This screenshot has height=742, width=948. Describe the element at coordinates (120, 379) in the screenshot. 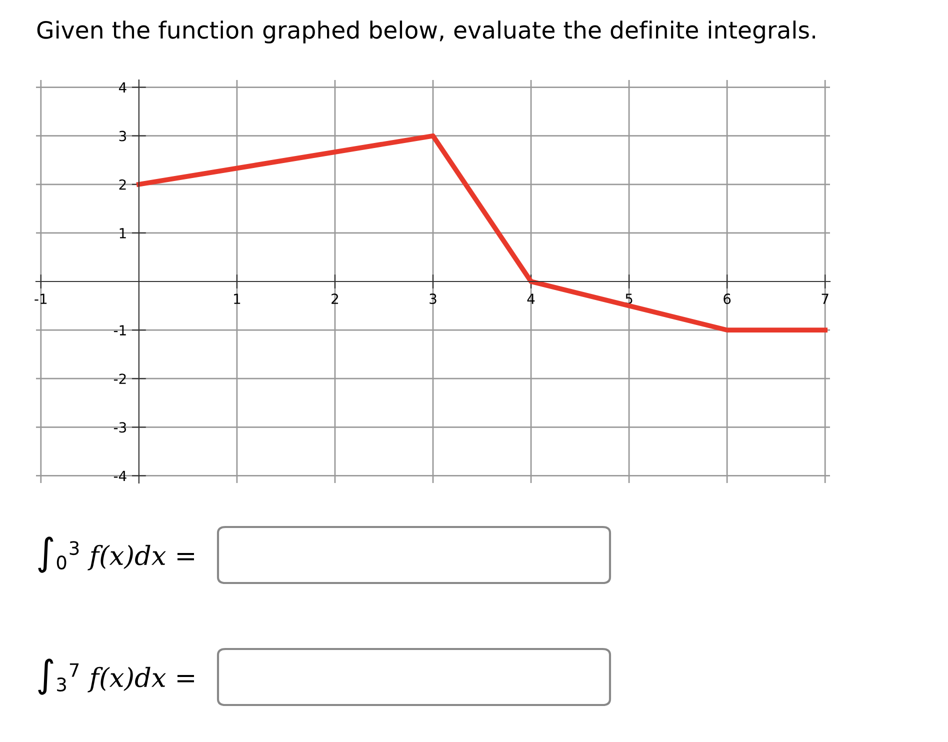

I see `y-tick-label: -2` at that location.